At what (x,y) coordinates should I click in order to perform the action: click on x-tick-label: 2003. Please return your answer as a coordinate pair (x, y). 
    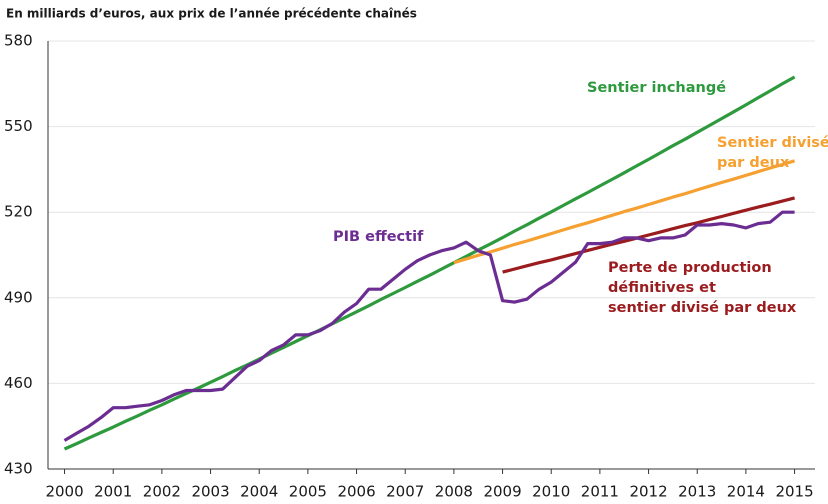
    Looking at the image, I should click on (210, 492).